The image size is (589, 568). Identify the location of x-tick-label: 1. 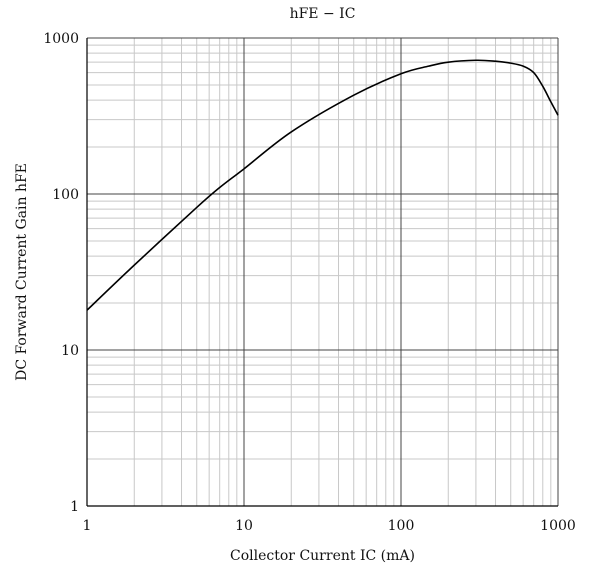
(87, 526).